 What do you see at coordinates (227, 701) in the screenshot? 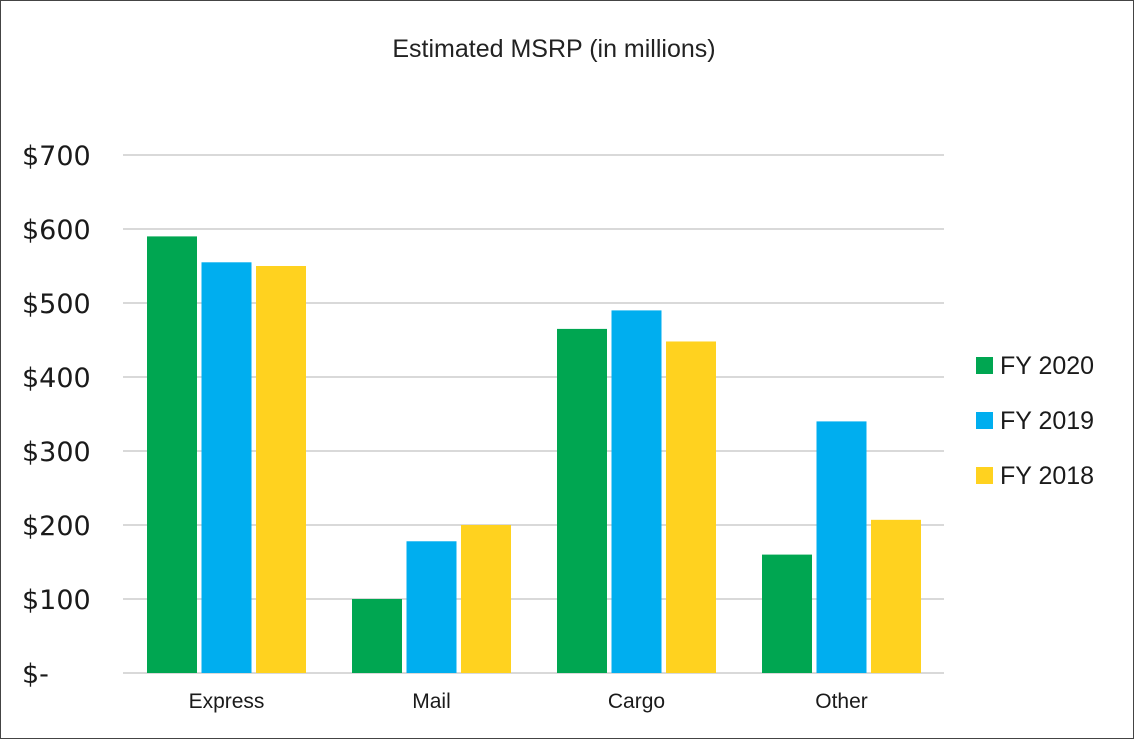
I see `x-tick-label: Express` at bounding box center [227, 701].